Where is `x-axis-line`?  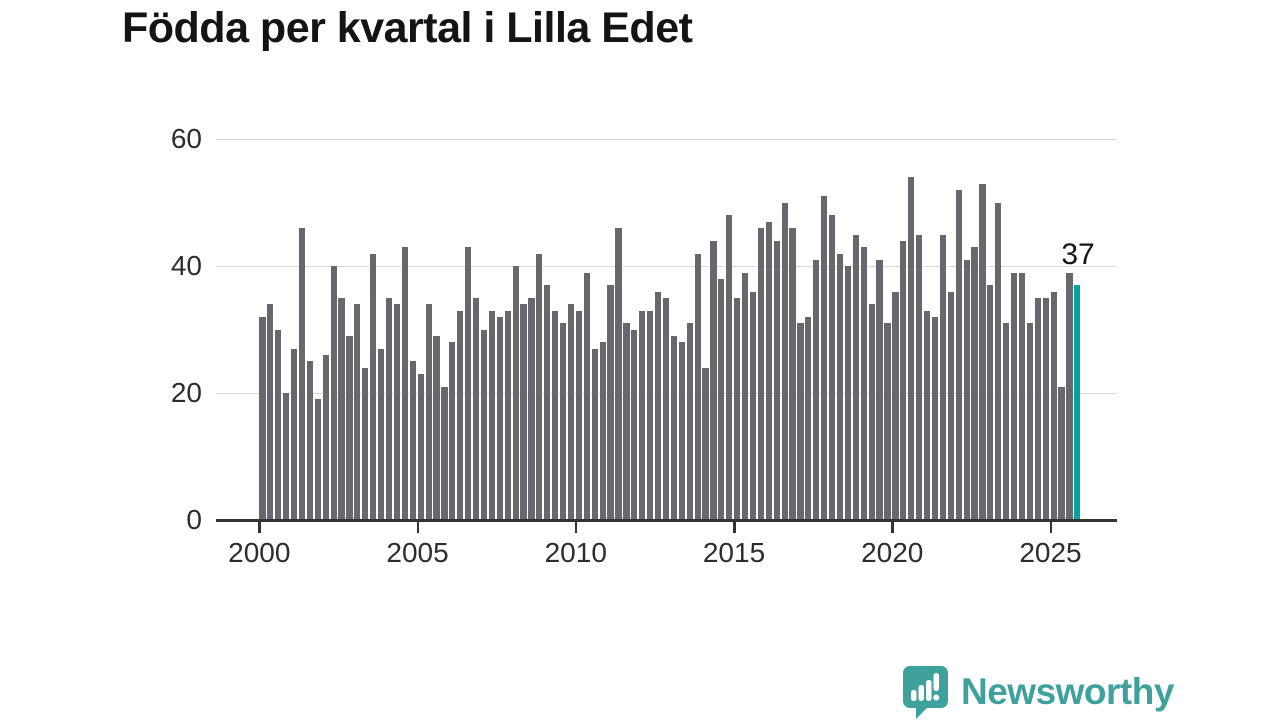
x-axis-line is located at coordinates (666, 520).